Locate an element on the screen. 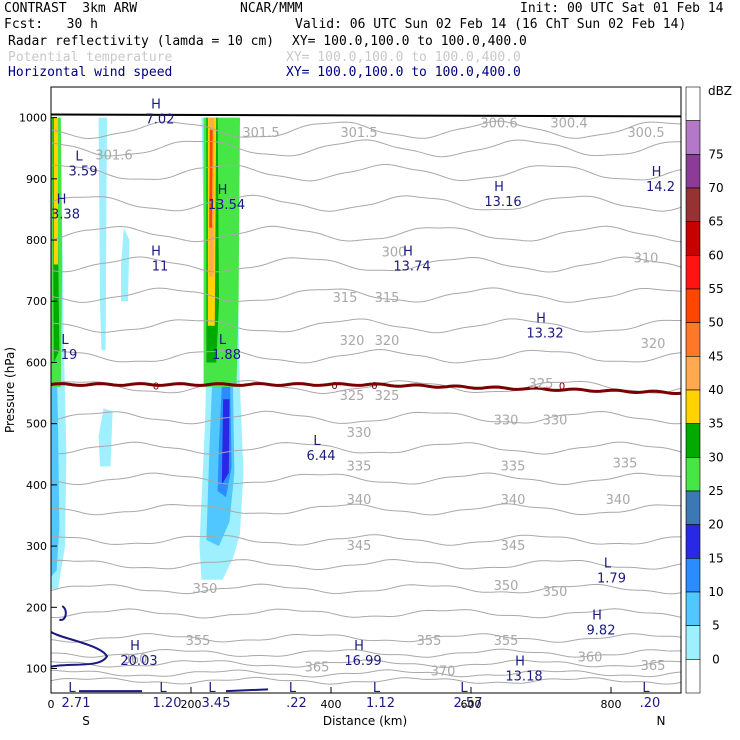  wind-extremum-mark-21: H is located at coordinates (657, 172).